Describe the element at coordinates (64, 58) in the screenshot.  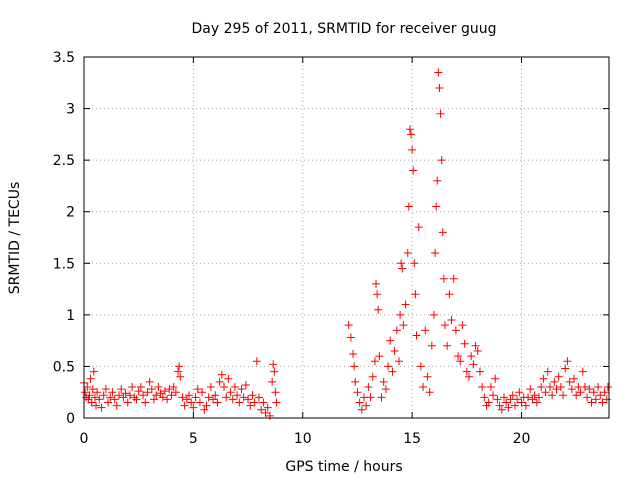
I see `y-tick-label: 3.5` at that location.